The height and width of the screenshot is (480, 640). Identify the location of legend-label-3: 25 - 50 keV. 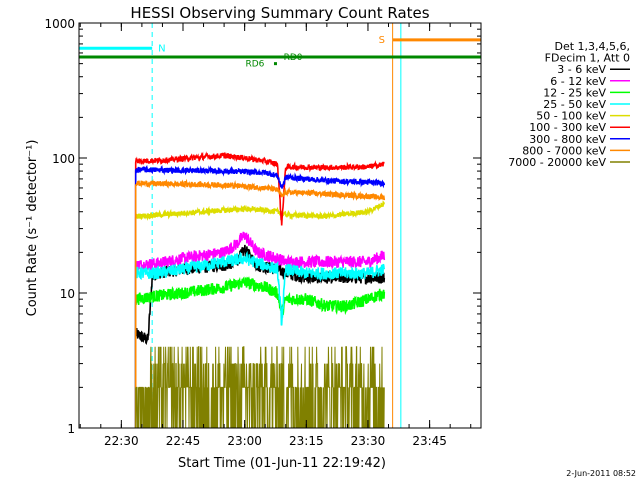
(574, 104).